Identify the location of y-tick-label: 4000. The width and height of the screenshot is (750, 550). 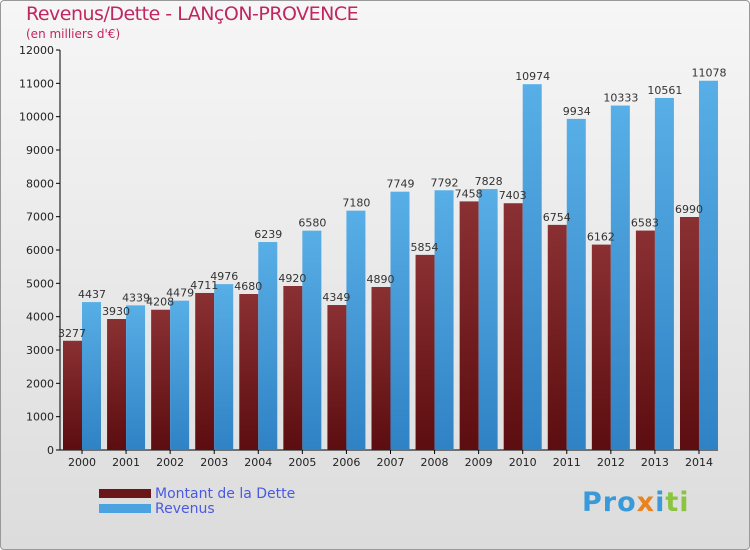
(40, 317).